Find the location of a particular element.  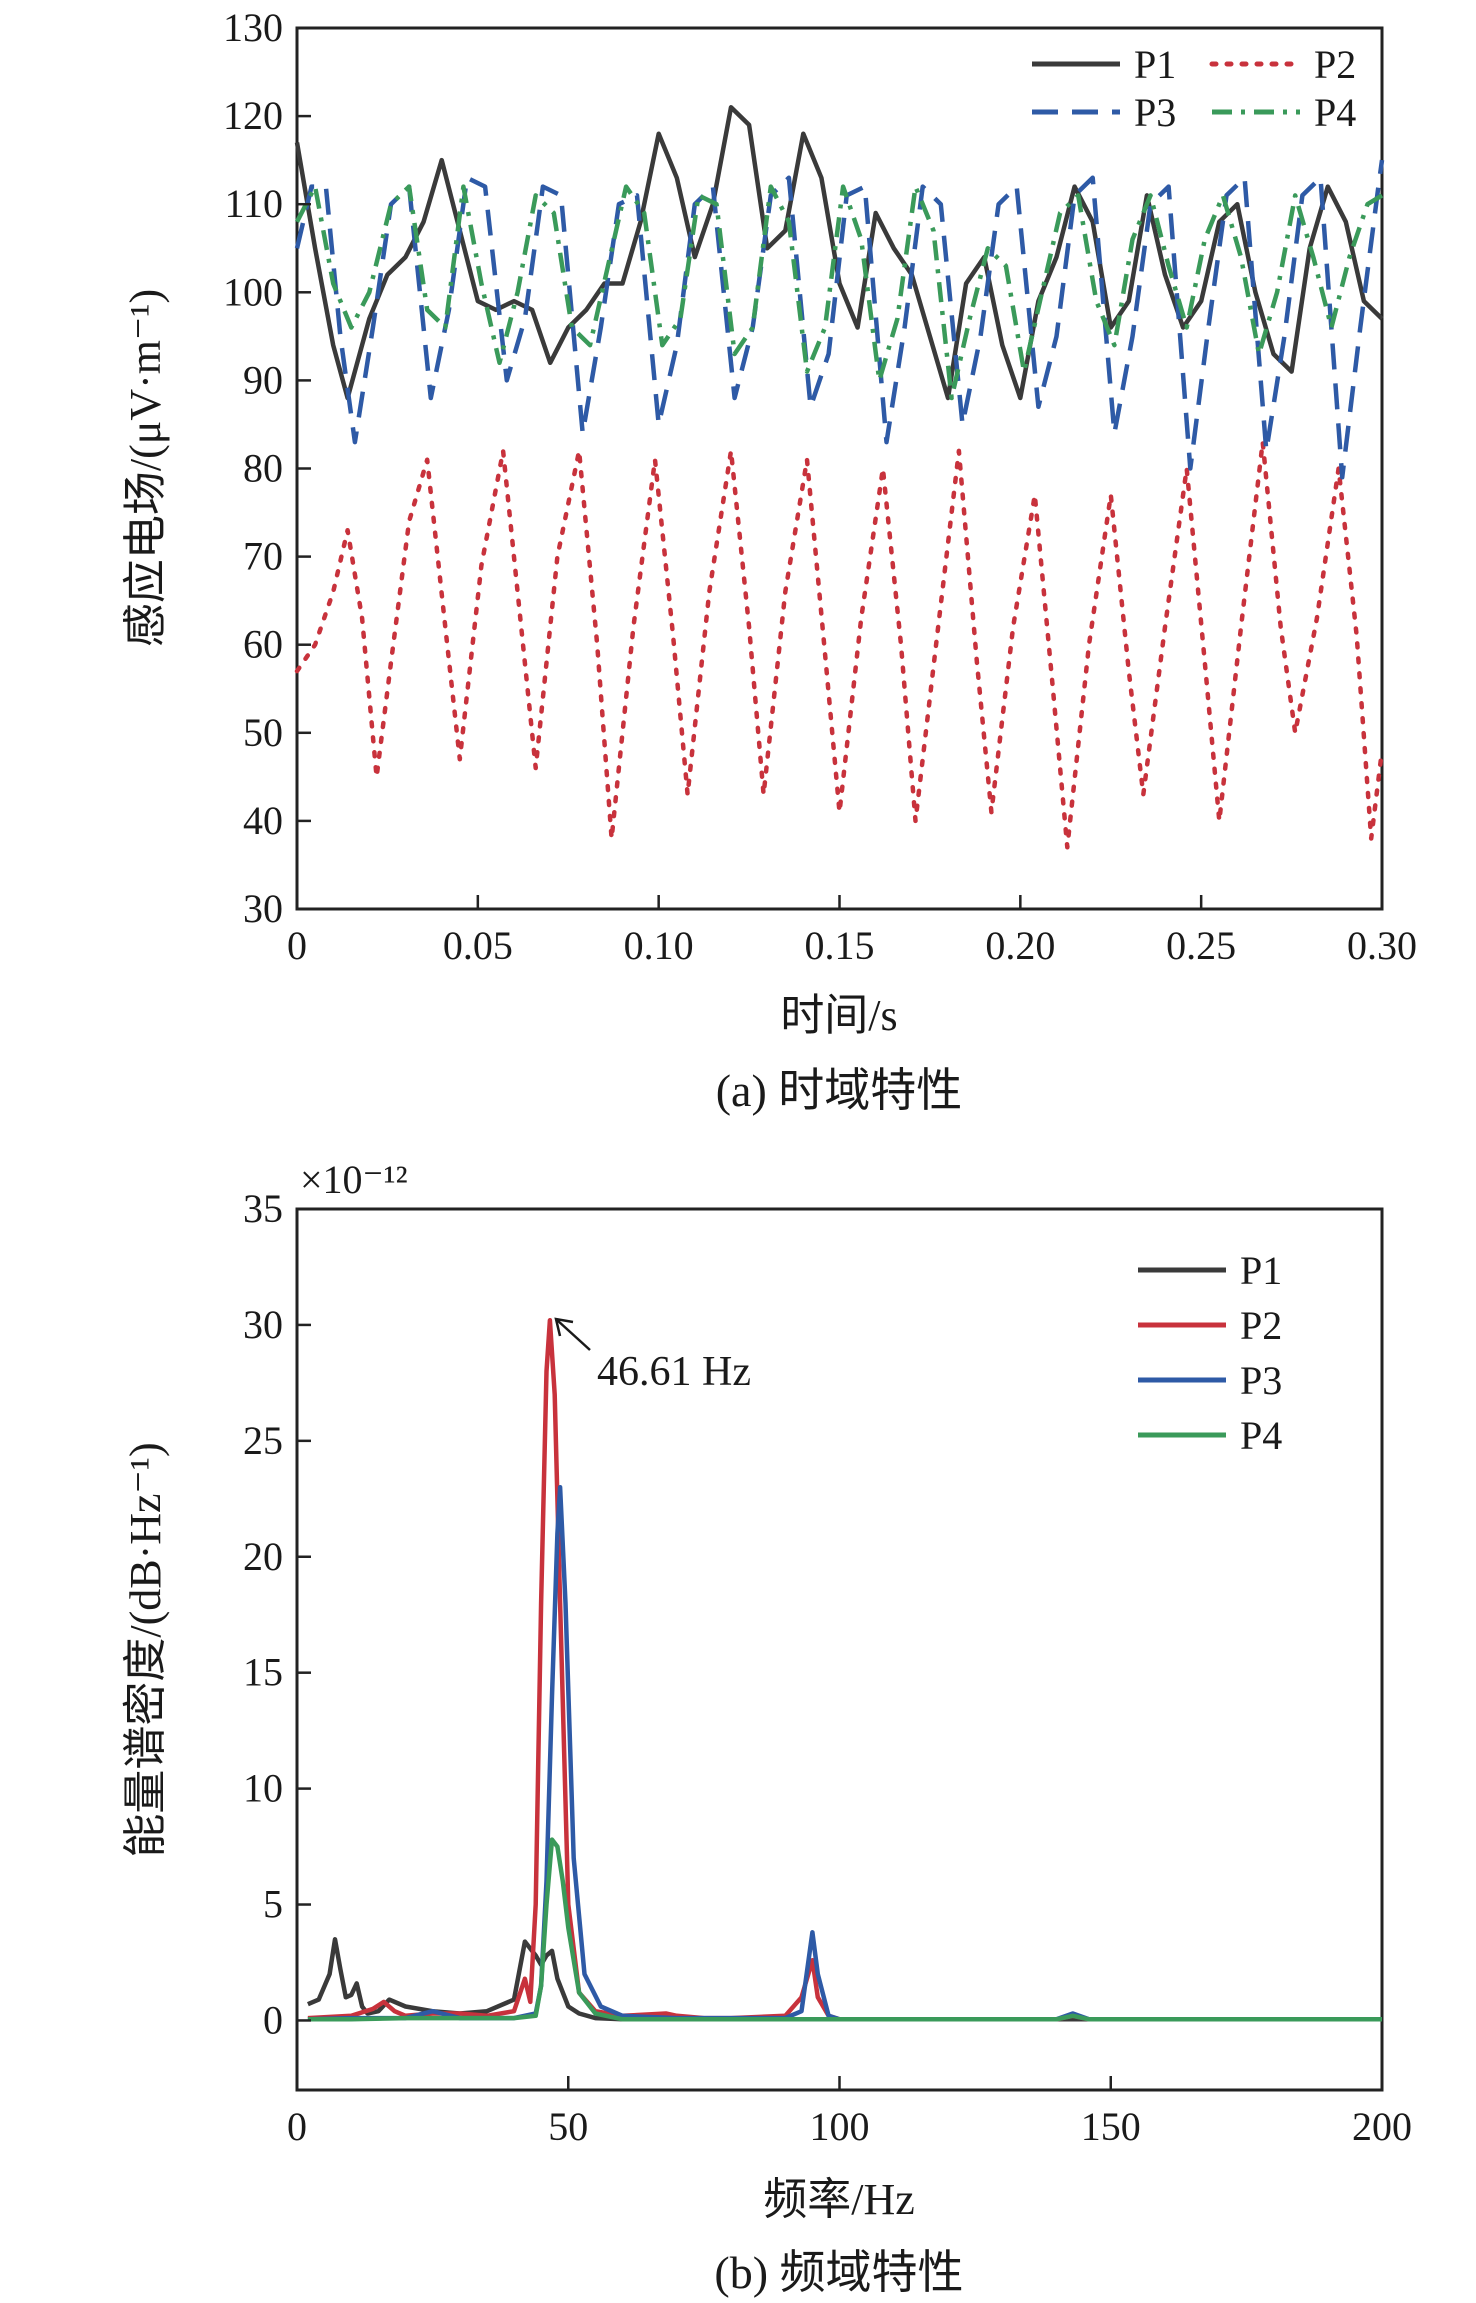

x-tick-label: 0.05 is located at coordinates (478, 945).